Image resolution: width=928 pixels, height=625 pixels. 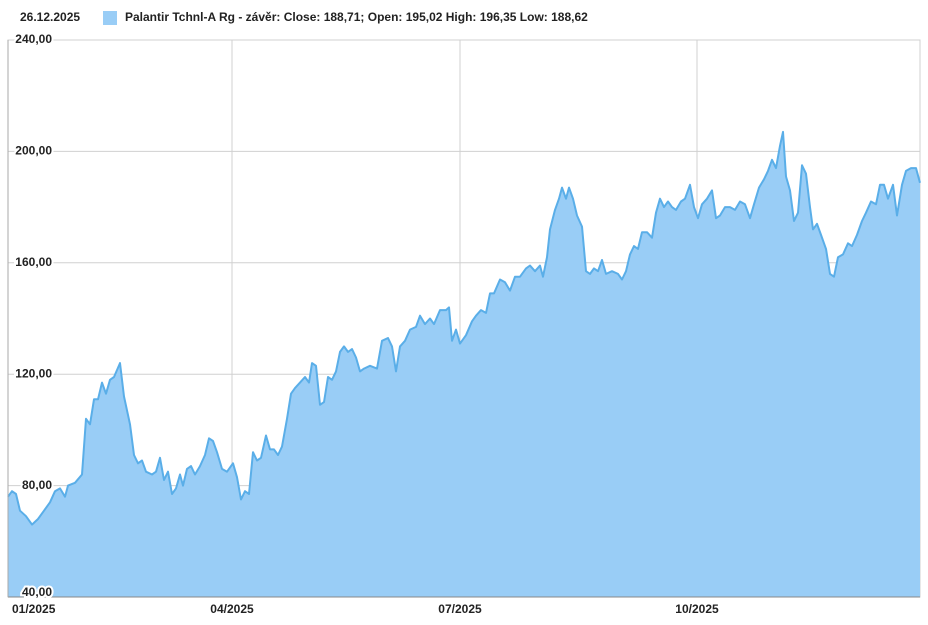 What do you see at coordinates (37, 592) in the screenshot?
I see `y-tick-label: 40,00` at bounding box center [37, 592].